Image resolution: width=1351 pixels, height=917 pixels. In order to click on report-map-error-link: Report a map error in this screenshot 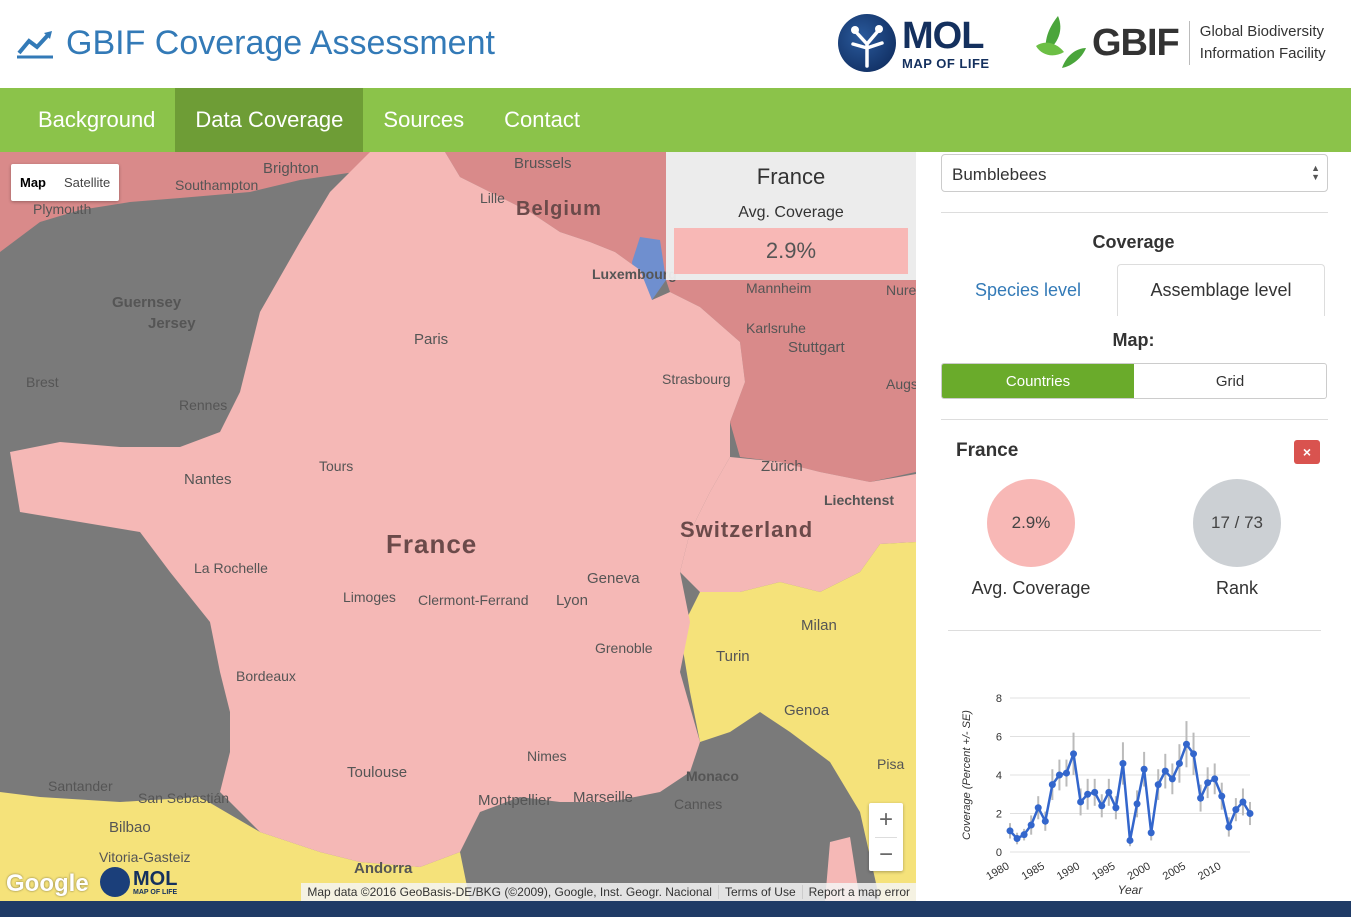, I will do `click(859, 892)`.